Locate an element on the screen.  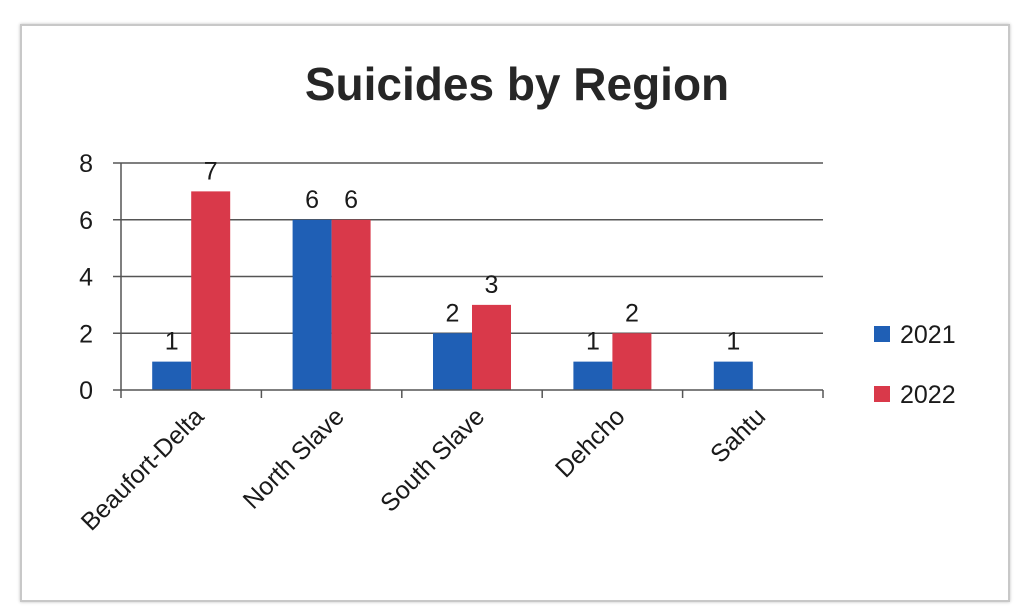
bar-2021-north-slave is located at coordinates (312, 304).